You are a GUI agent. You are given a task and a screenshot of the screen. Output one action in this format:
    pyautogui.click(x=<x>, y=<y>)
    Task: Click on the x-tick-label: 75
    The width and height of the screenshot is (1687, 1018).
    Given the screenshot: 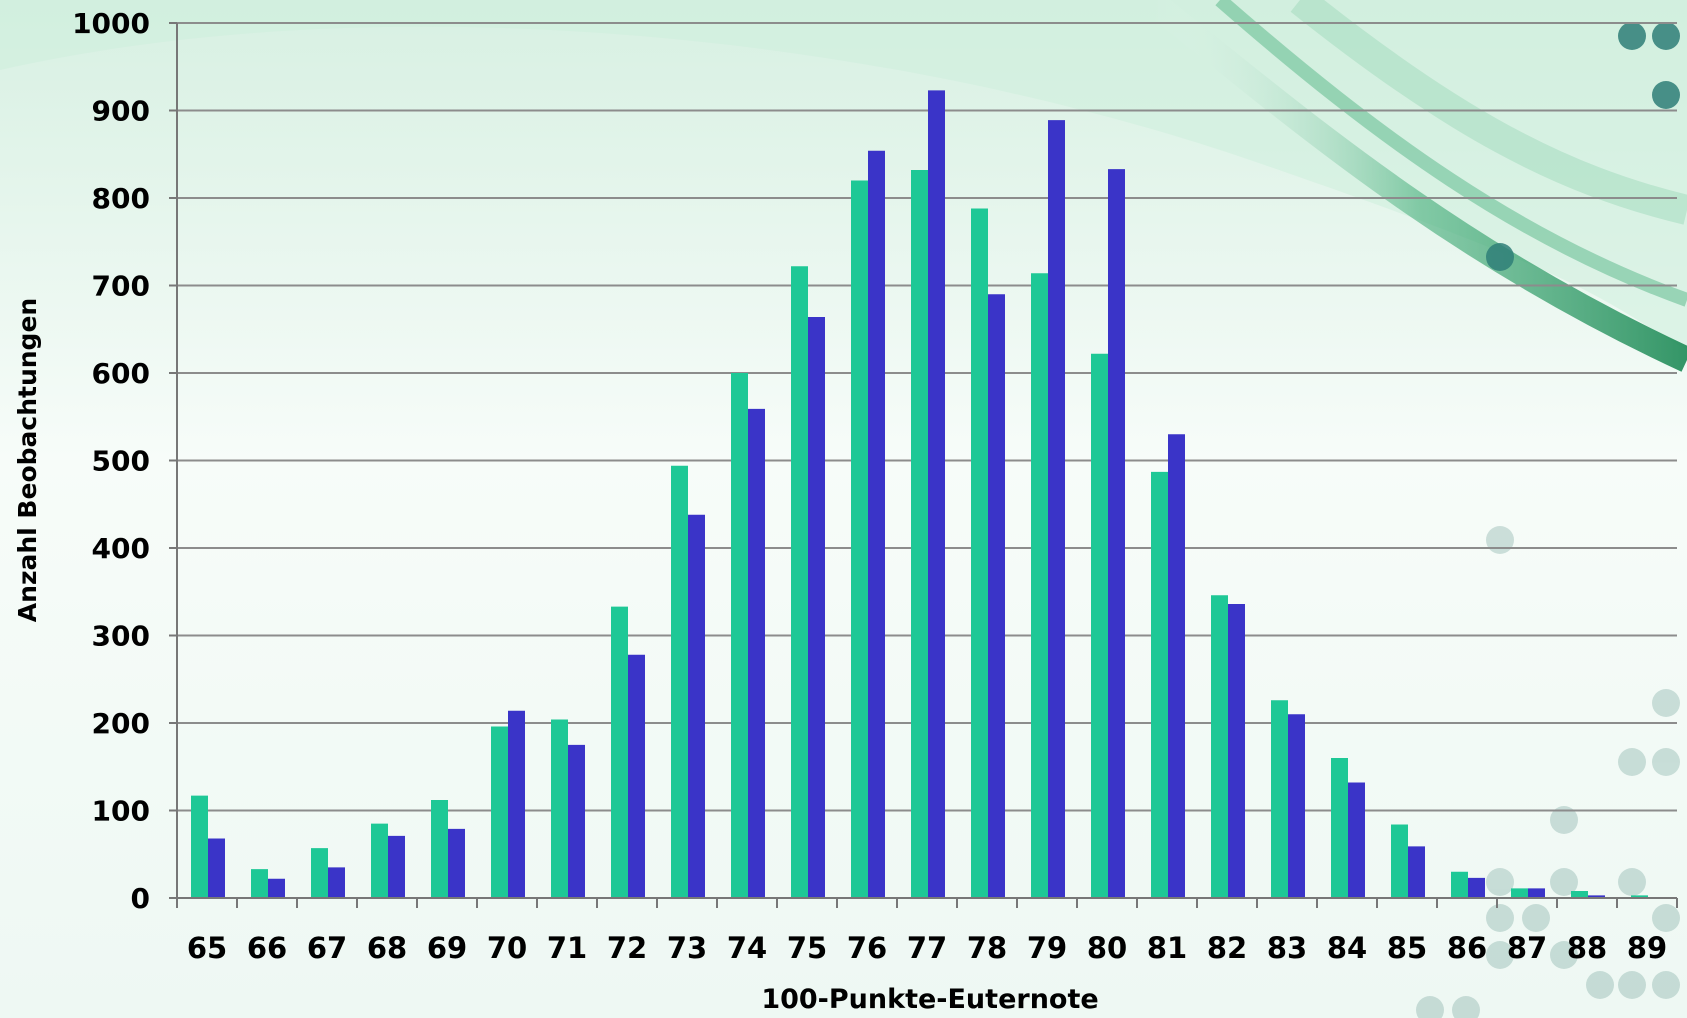 What is the action you would take?
    pyautogui.click(x=807, y=948)
    